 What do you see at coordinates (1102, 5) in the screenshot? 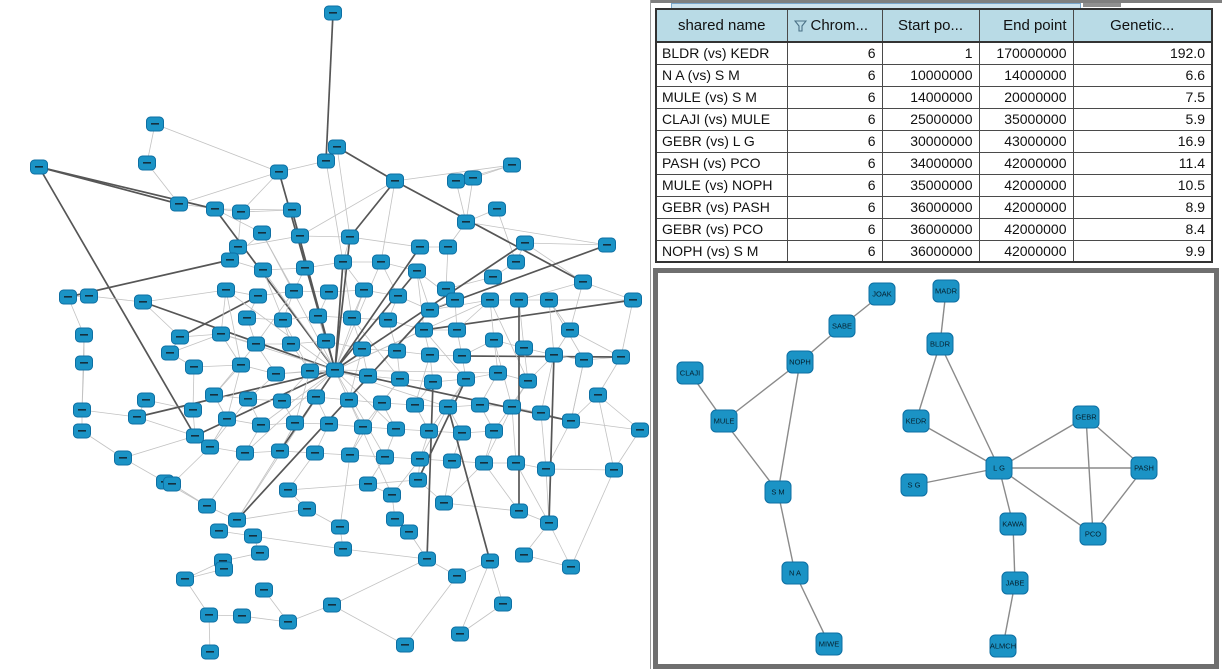
I see `scrollbar-thumb-fragment` at bounding box center [1102, 5].